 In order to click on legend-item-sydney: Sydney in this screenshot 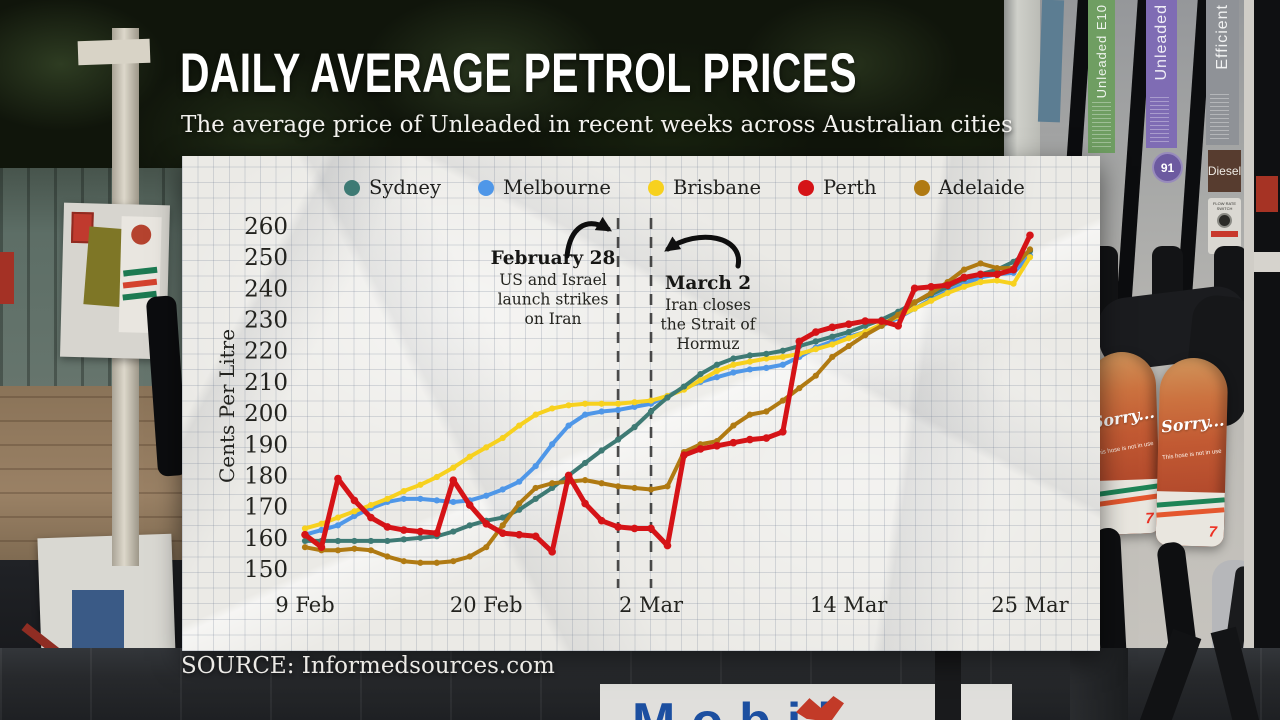, I will do `click(392, 187)`.